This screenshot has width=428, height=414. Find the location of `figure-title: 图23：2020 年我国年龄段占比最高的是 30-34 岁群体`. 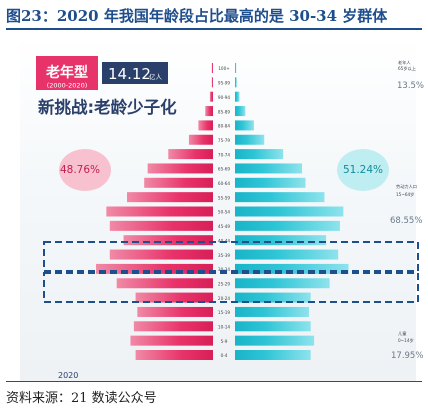

figure-title: 图23：2020 年我国年龄段占比最高的是 30-34 岁群体 is located at coordinates (197, 16).